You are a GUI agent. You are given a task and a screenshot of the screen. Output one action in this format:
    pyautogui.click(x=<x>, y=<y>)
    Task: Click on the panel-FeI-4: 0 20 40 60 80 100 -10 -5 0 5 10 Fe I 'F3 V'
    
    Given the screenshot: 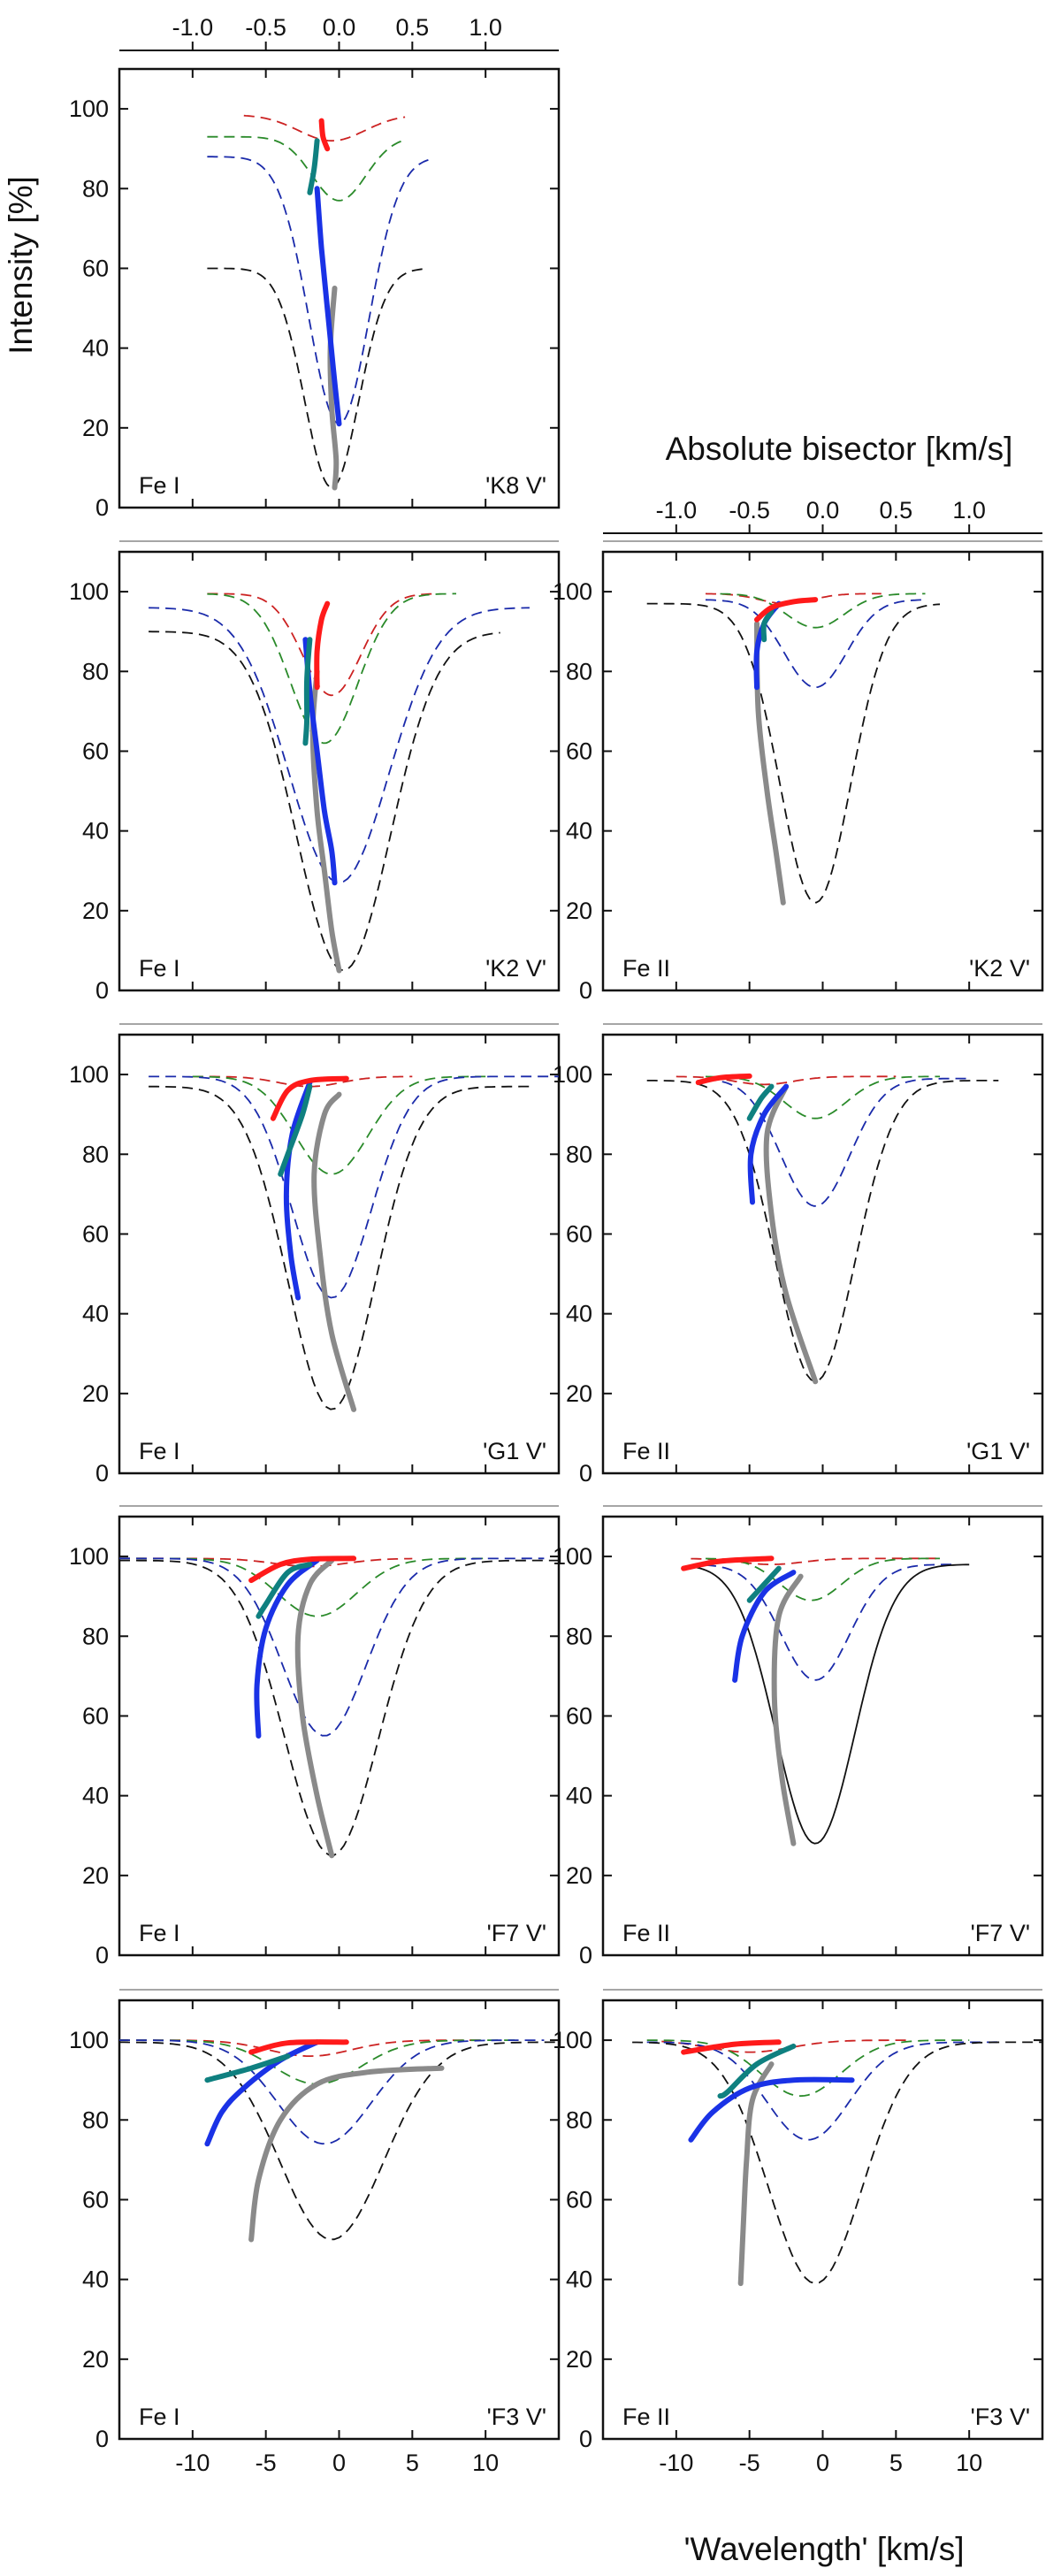 What is the action you would take?
    pyautogui.click(x=315, y=2237)
    